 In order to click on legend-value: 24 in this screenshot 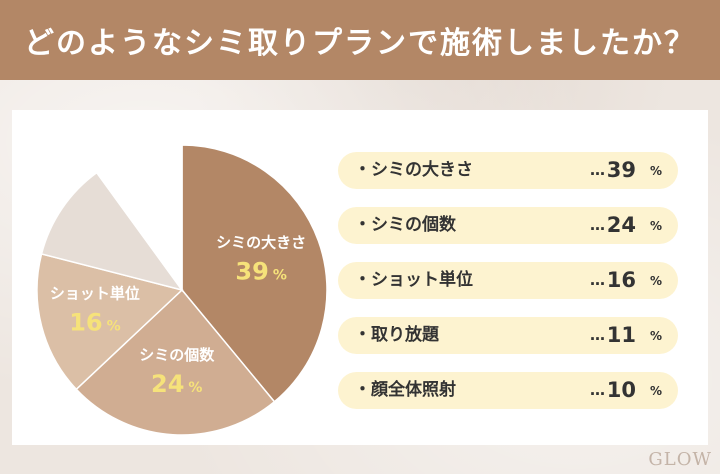, I will do `click(621, 225)`.